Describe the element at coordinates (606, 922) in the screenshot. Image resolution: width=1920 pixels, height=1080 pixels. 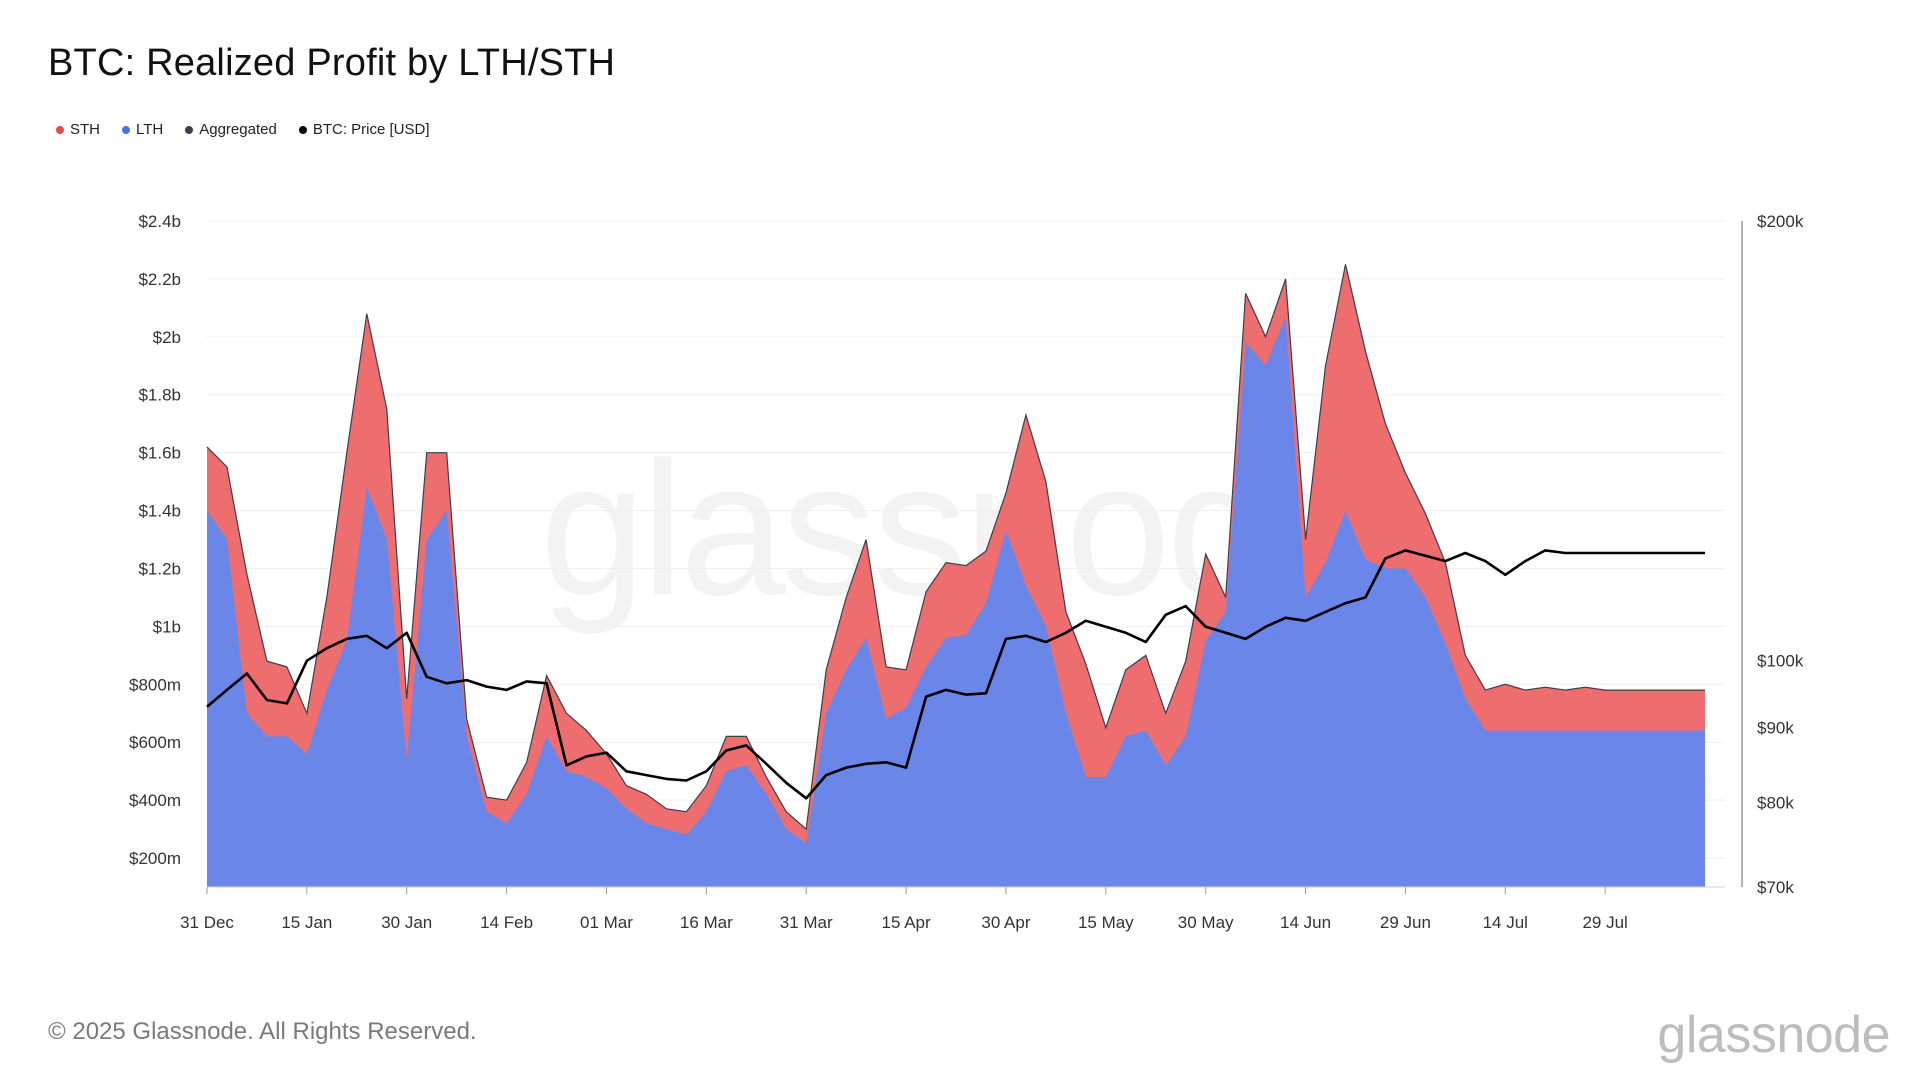
I see `x-tick-label: 01 Mar` at that location.